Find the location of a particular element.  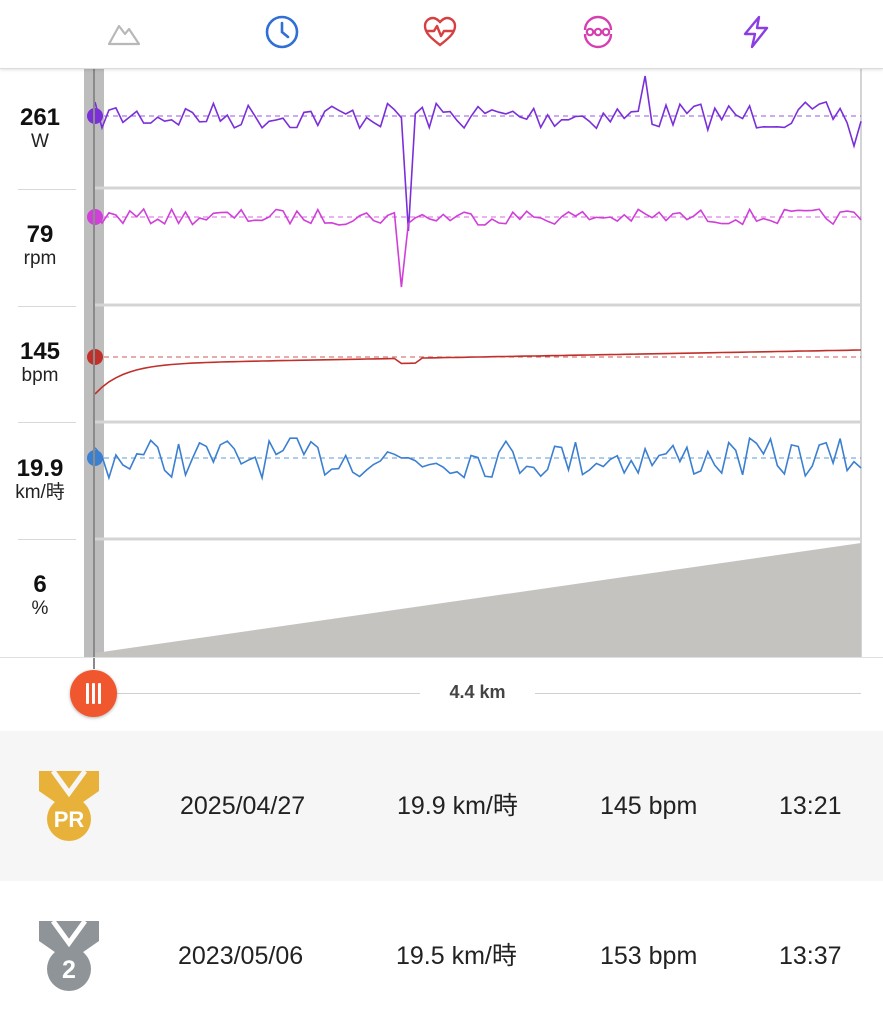

speed-unit: km/時 is located at coordinates (40, 492).